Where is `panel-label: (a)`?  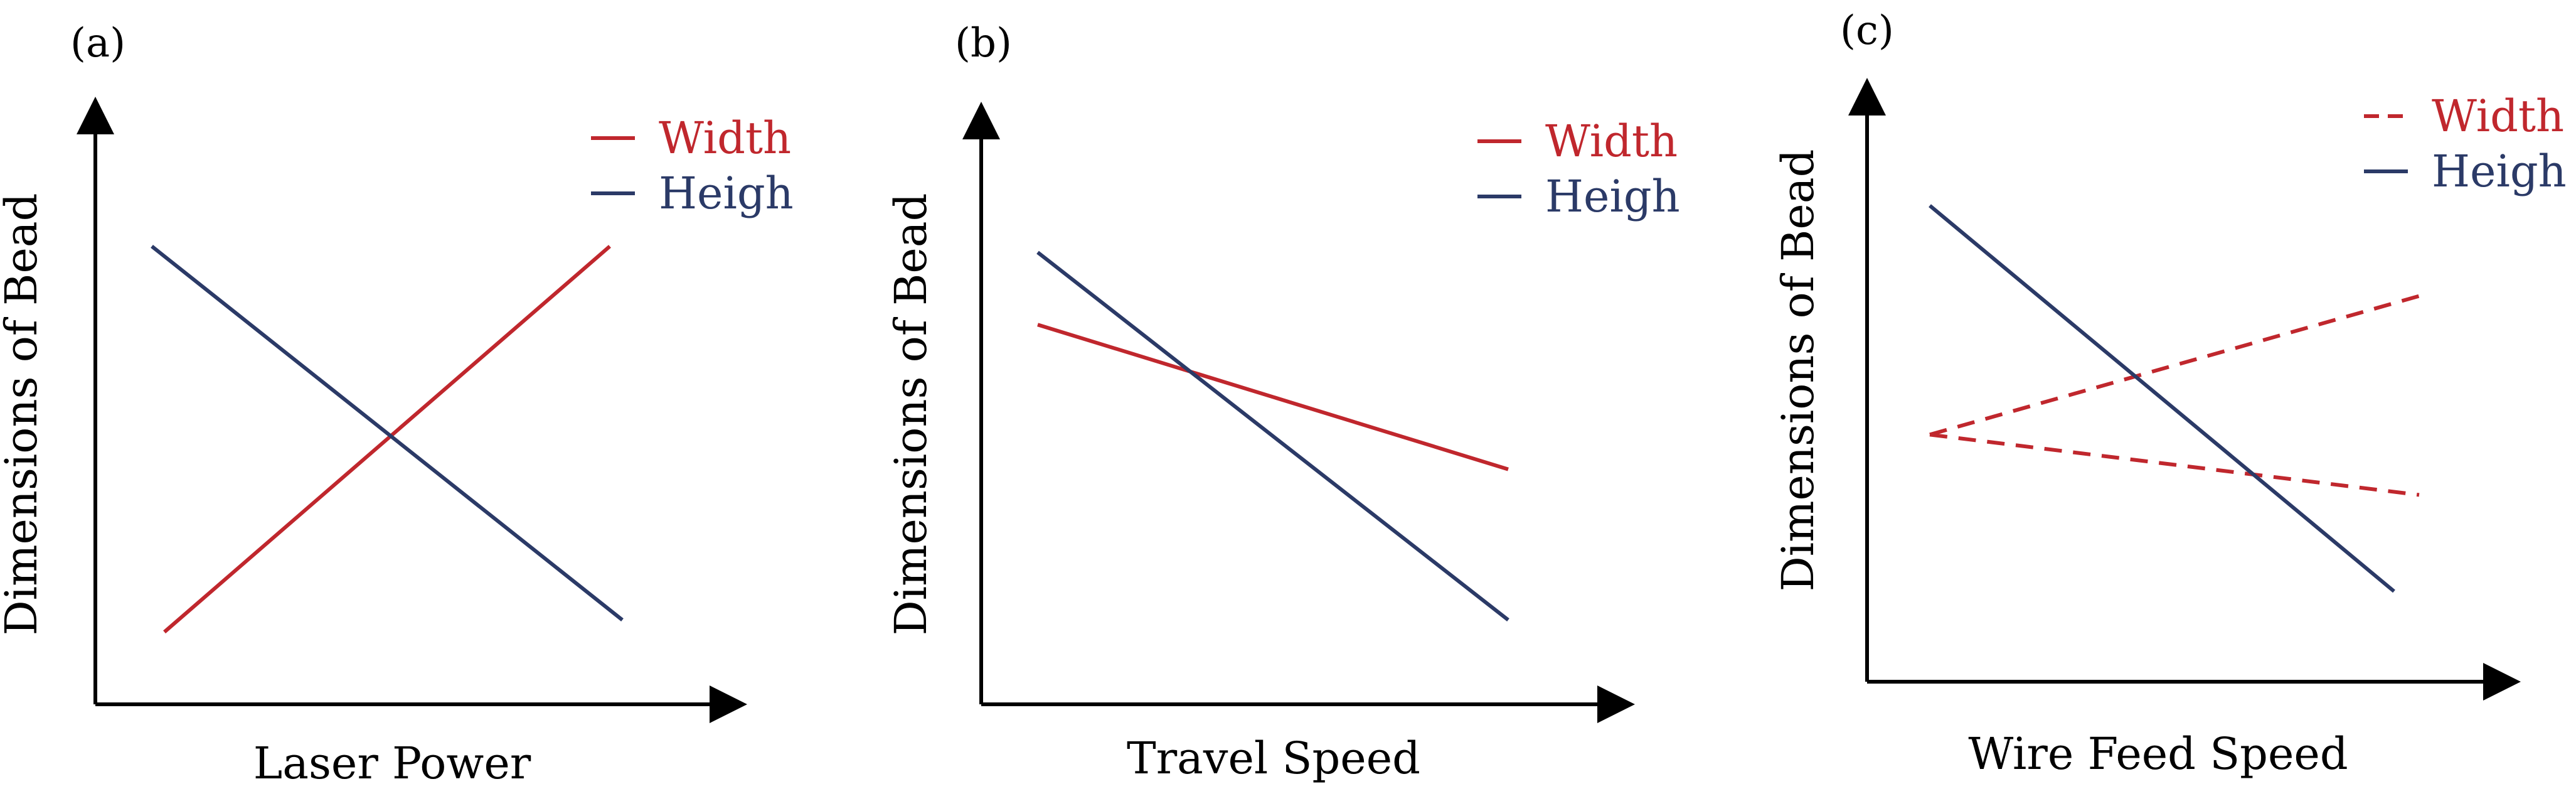
panel-label: (a) is located at coordinates (98, 43).